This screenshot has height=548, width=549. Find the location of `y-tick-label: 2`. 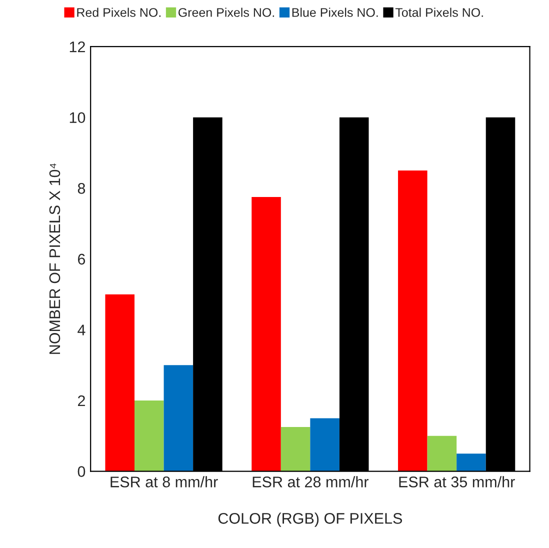

y-tick-label: 2 is located at coordinates (81, 400).